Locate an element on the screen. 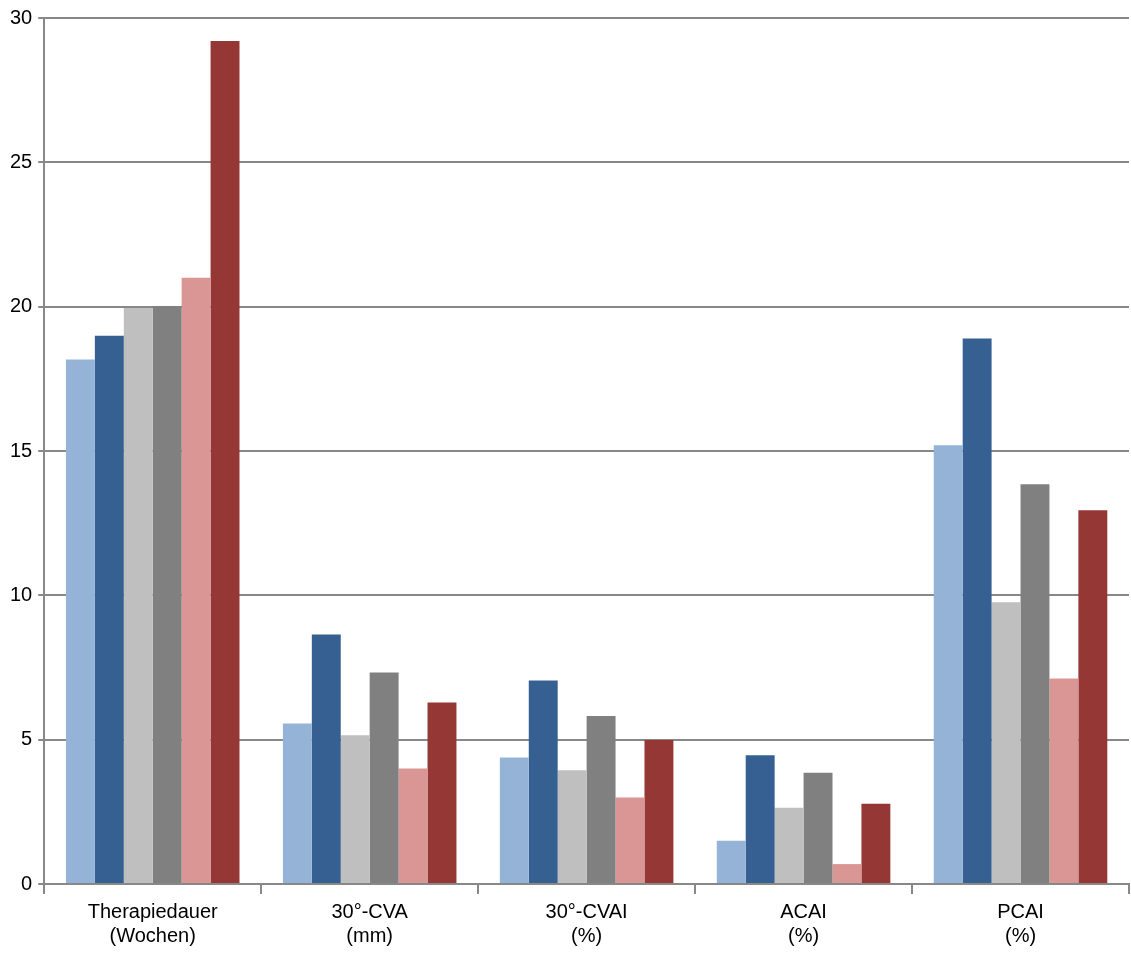 Image resolution: width=1131 pixels, height=958 pixels. y-tick-label: 30 is located at coordinates (21, 16).